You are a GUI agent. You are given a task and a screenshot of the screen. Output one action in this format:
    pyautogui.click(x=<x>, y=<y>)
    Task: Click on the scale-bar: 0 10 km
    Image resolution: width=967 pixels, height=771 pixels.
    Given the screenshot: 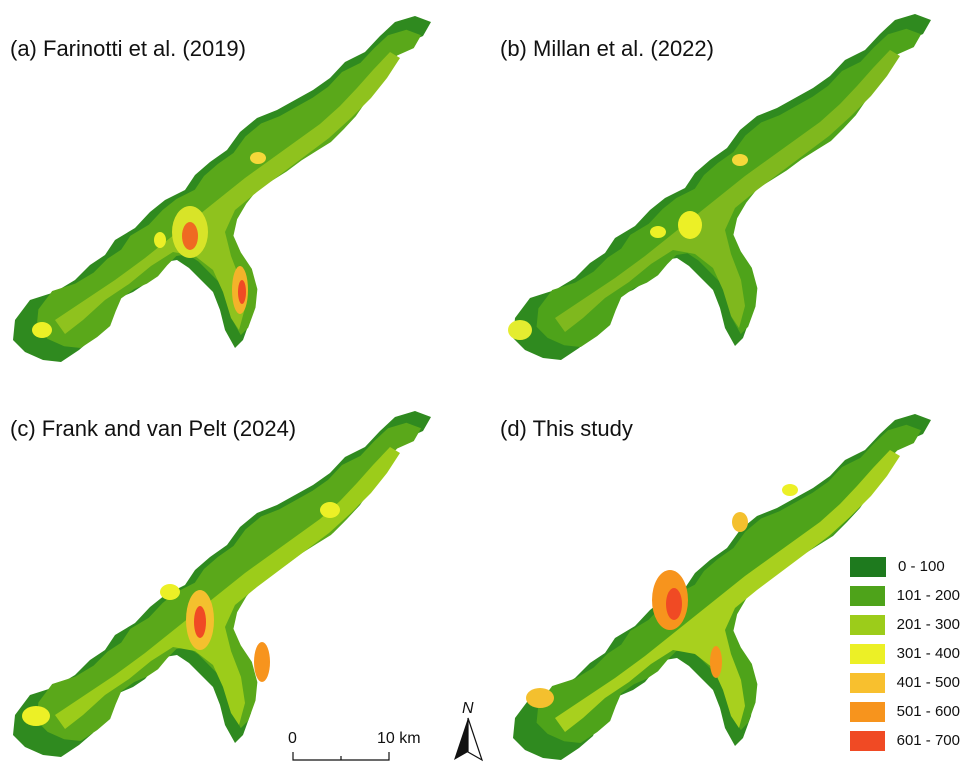 What is the action you would take?
    pyautogui.click(x=365, y=748)
    